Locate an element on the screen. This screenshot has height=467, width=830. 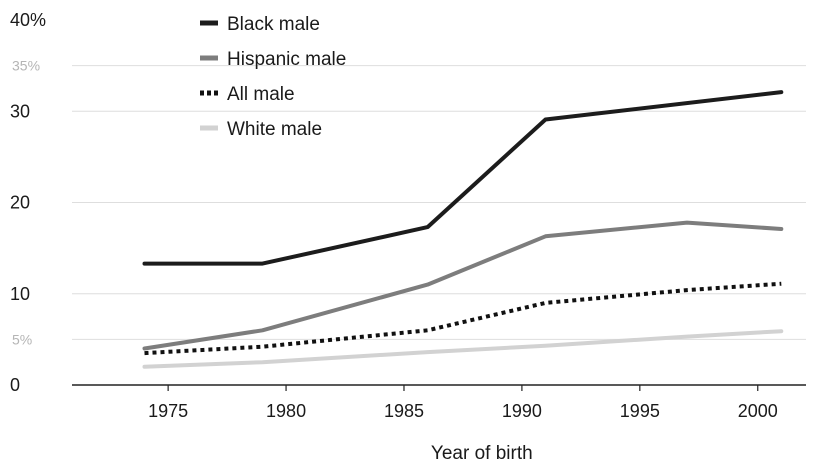
x-tick-label: 2000 is located at coordinates (758, 411).